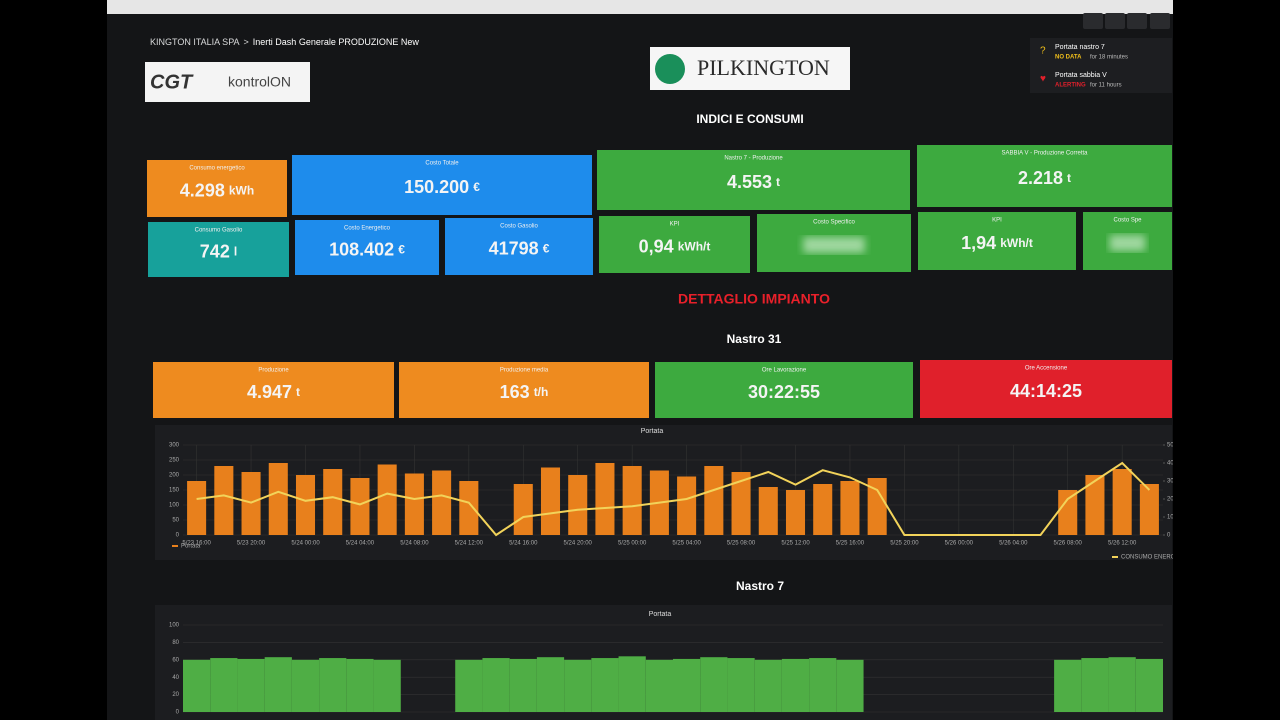 Image resolution: width=1280 pixels, height=720 pixels. I want to click on y2-tick-label: 10, so click(1170, 518).